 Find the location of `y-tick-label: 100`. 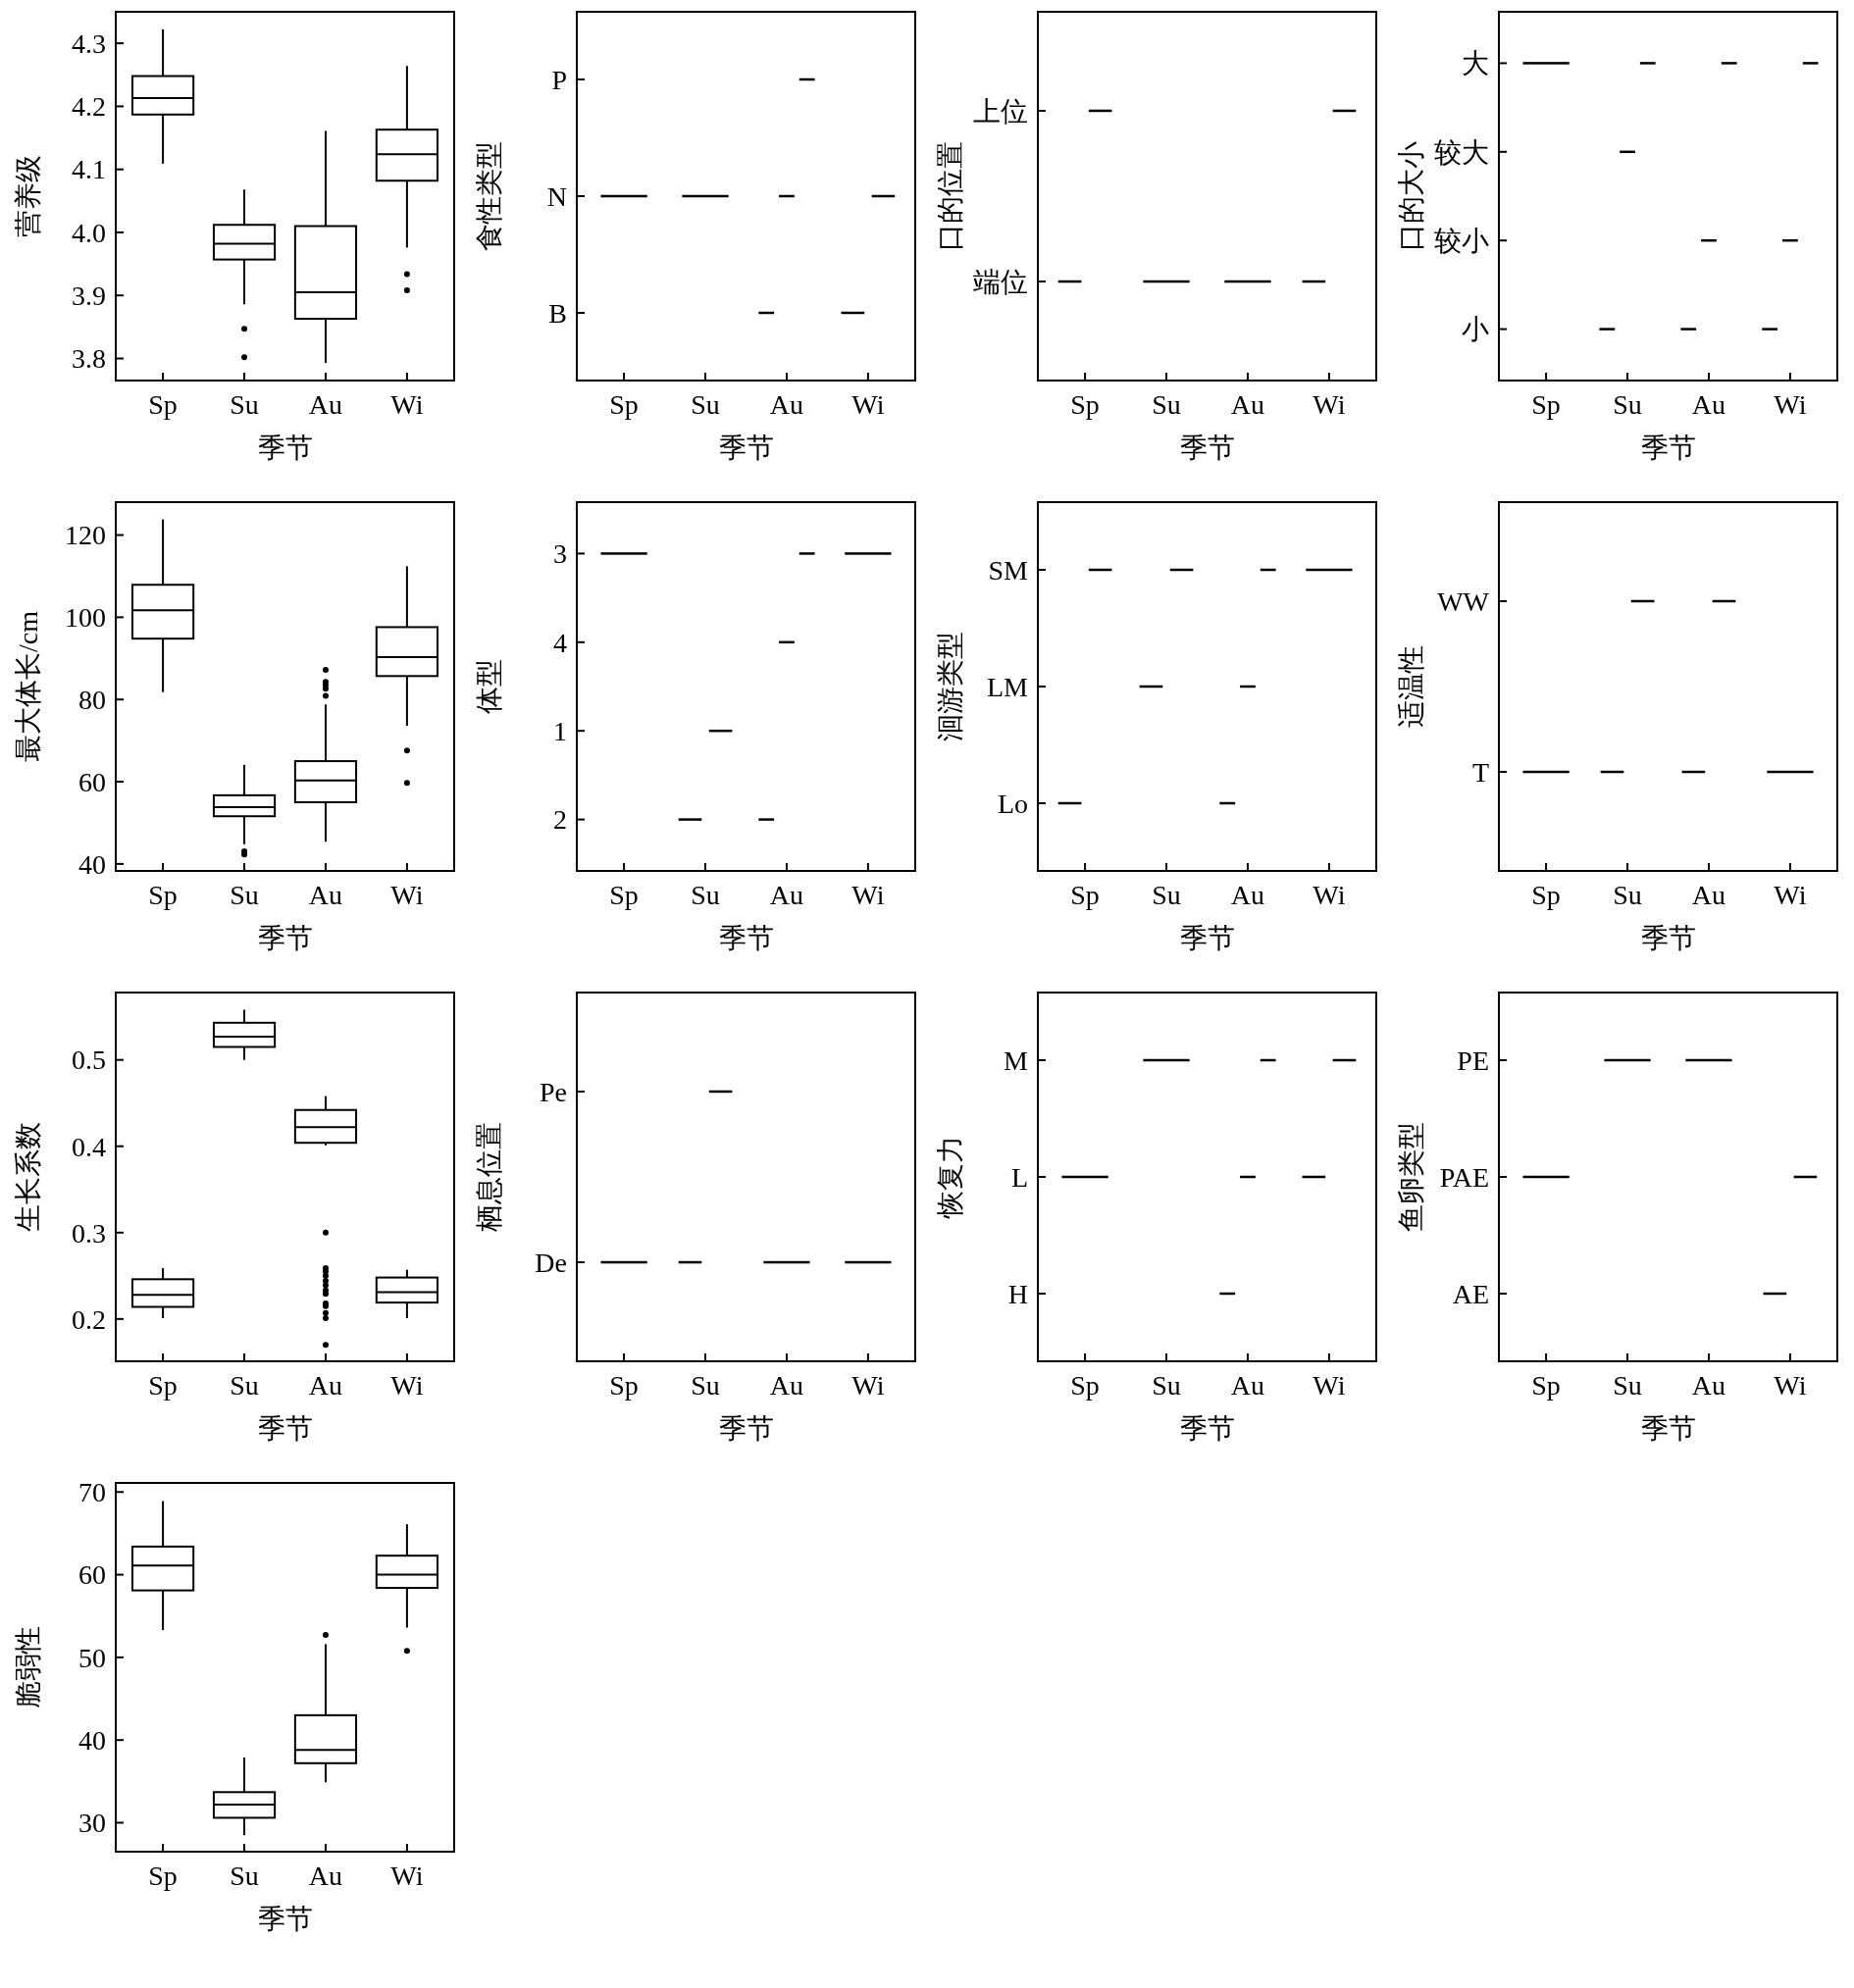

y-tick-label: 100 is located at coordinates (85, 618).